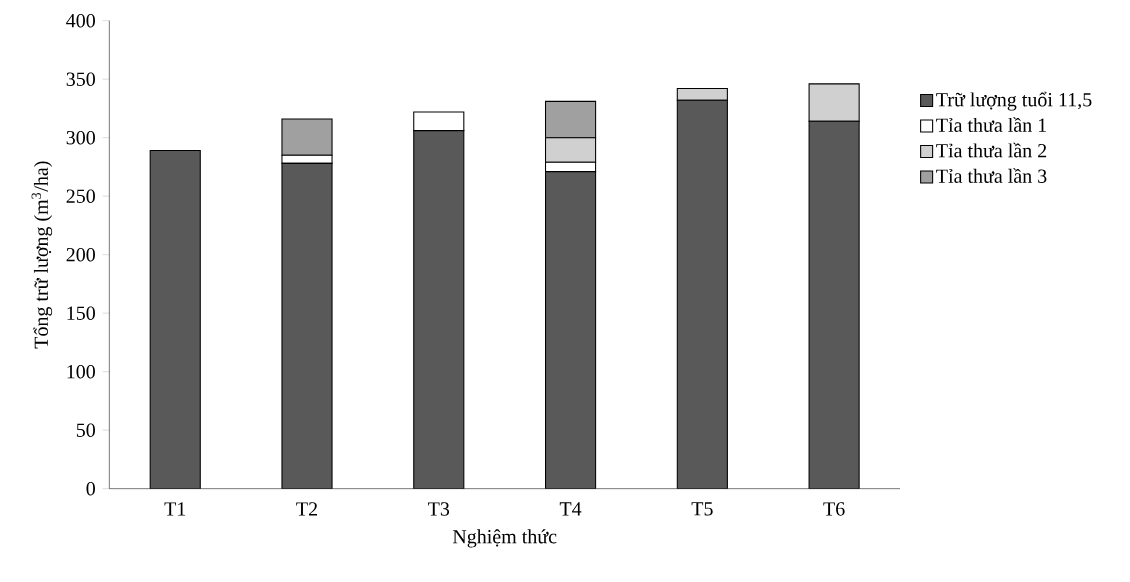 The width and height of the screenshot is (1130, 582). I want to click on legend-label: Tỉa thưa lần 3, so click(991, 175).